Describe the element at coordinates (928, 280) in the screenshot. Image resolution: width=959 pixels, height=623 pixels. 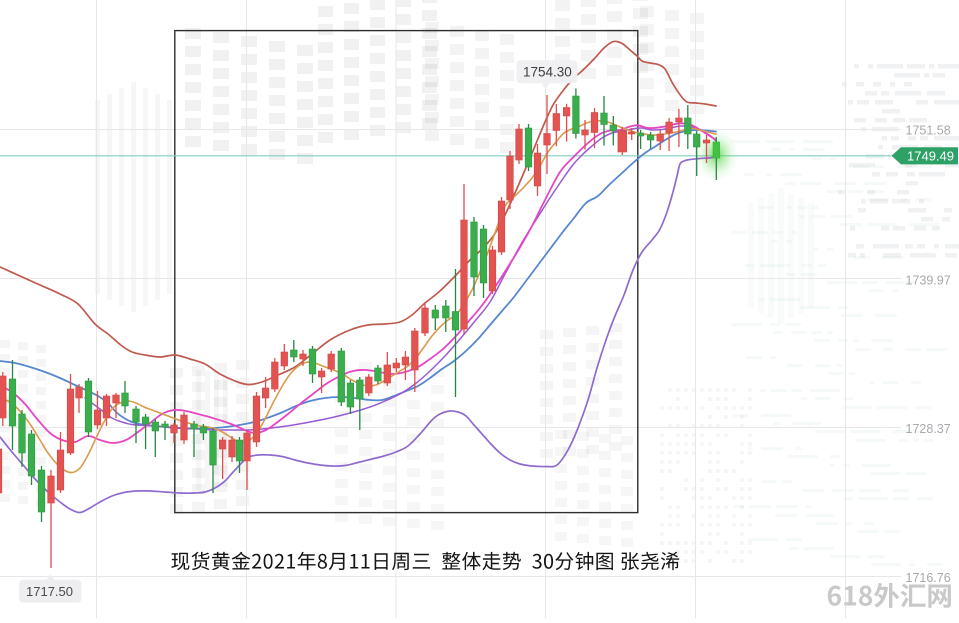
I see `svg-text: 1739.97` at that location.